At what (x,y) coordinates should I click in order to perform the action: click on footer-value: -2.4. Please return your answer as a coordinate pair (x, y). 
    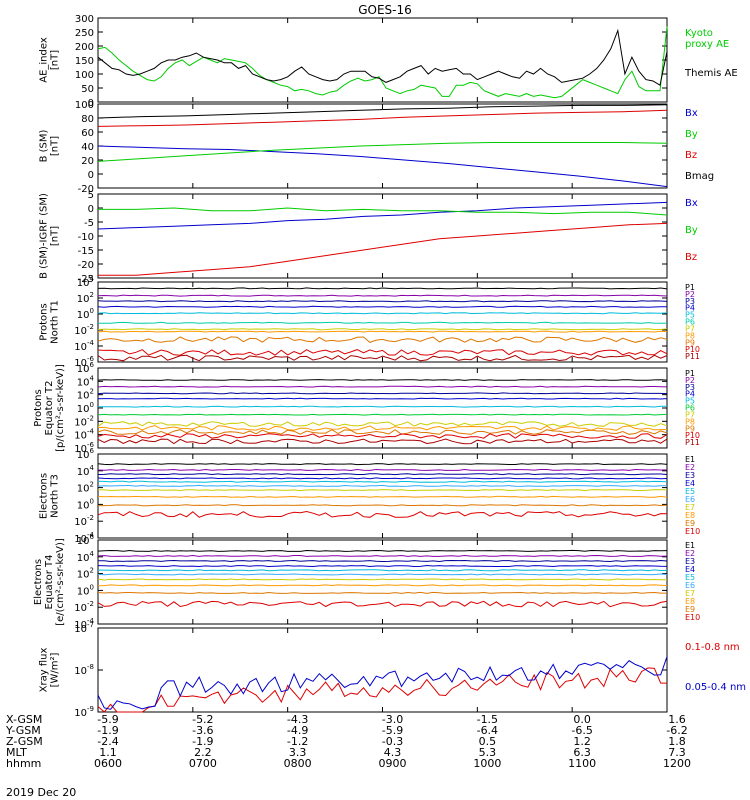
    Looking at the image, I should click on (107, 741).